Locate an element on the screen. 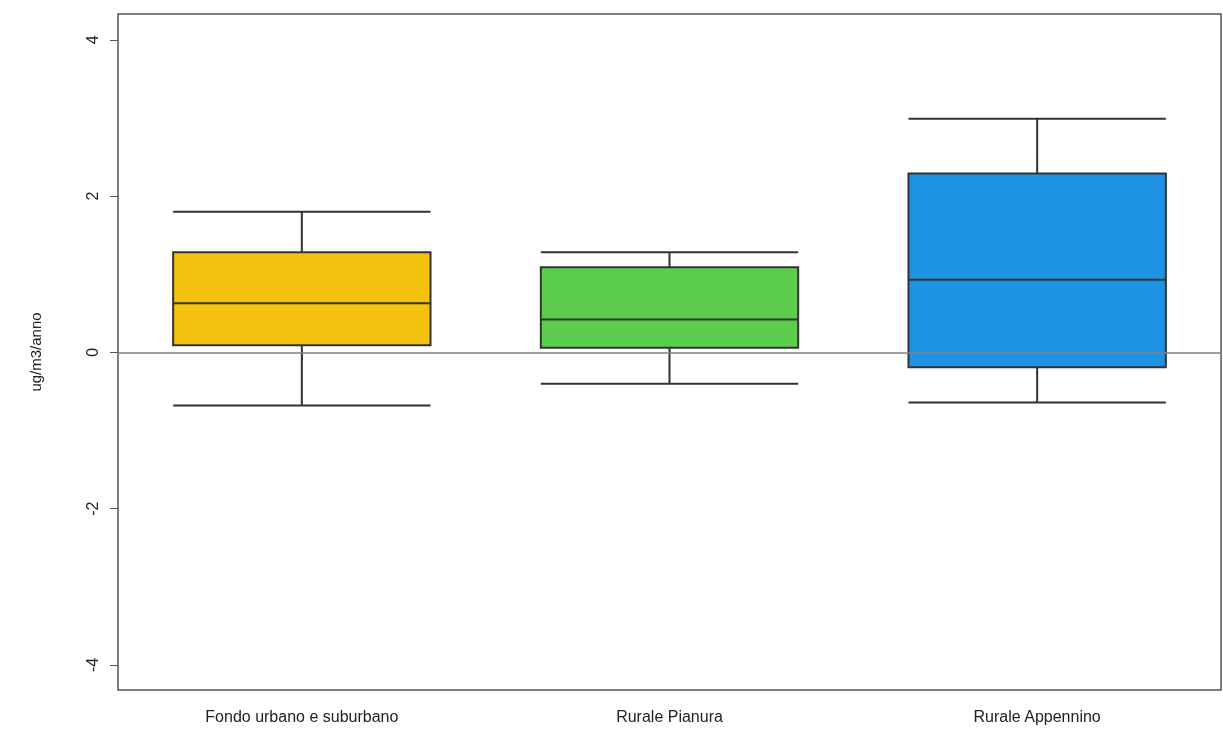 This screenshot has width=1223, height=745. x-tick-label: Fondo urbano e suburbano is located at coordinates (302, 716).